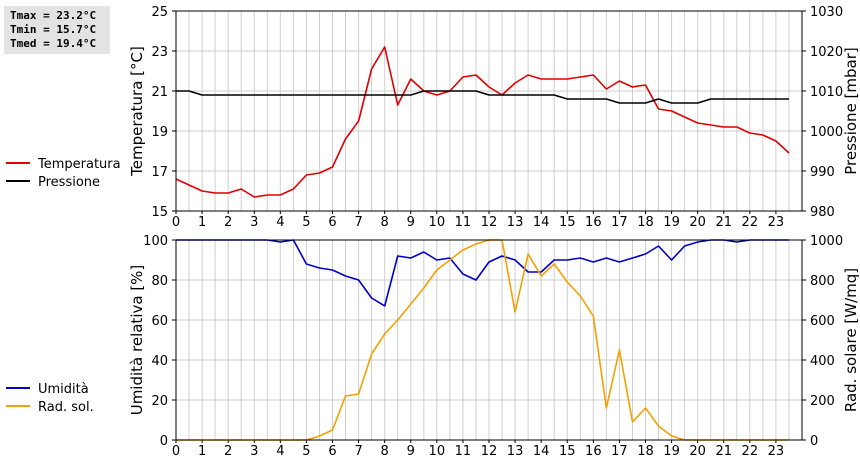 The height and width of the screenshot is (460, 860). What do you see at coordinates (69, 182) in the screenshot?
I see `legend-label-pressione: Pressione` at bounding box center [69, 182].